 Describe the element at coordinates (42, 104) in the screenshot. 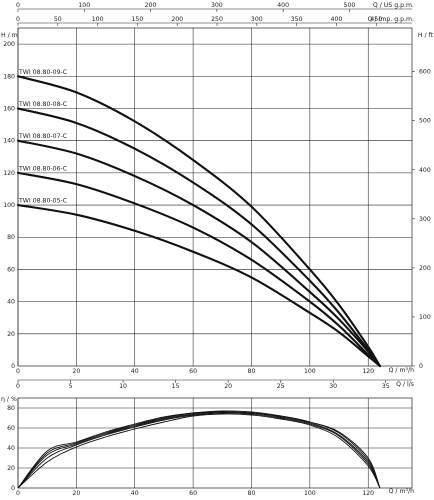

I see `curve-label: TWI 08.80-08-C` at that location.